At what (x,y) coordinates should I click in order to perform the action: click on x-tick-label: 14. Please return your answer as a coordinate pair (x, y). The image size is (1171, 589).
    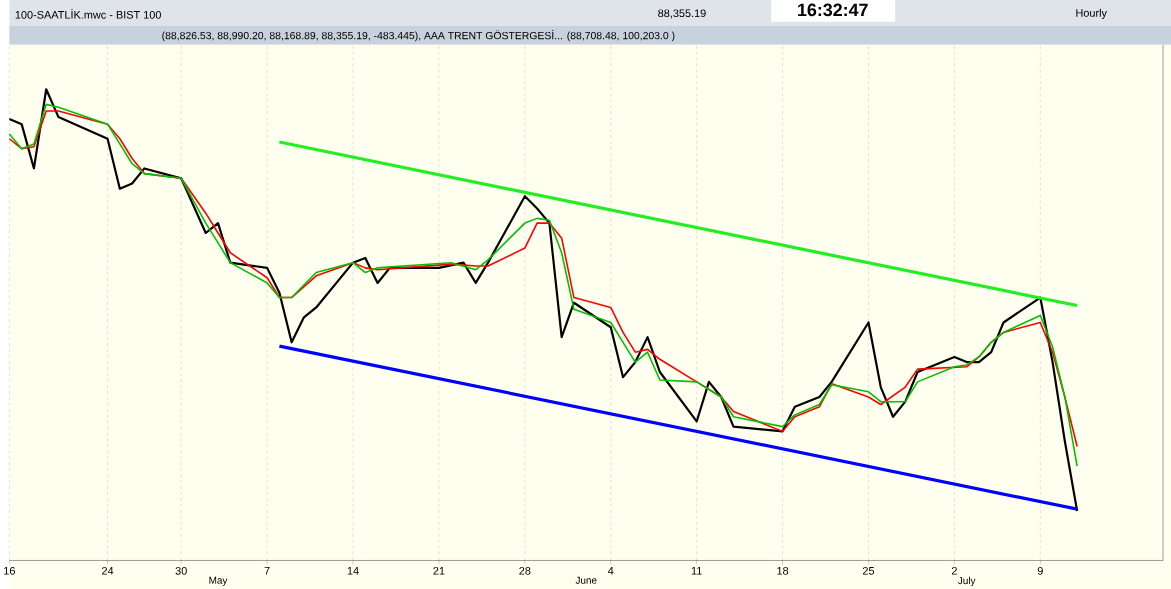
    Looking at the image, I should click on (353, 570).